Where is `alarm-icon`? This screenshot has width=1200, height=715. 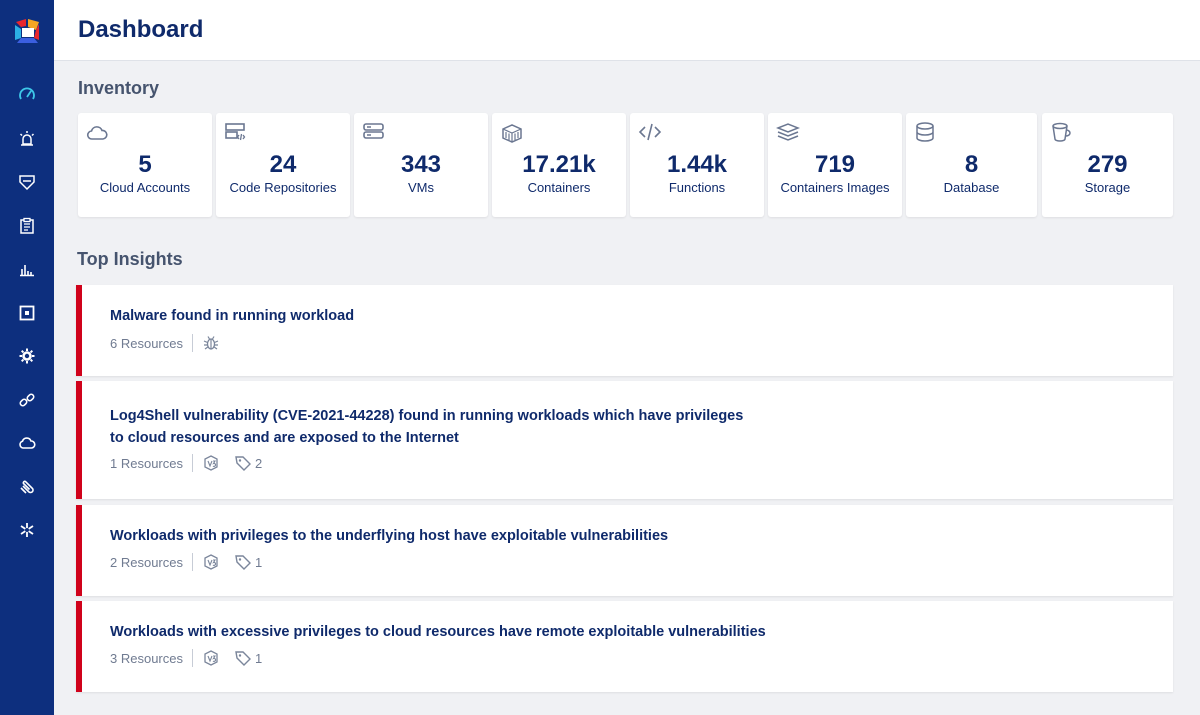 alarm-icon is located at coordinates (27, 138).